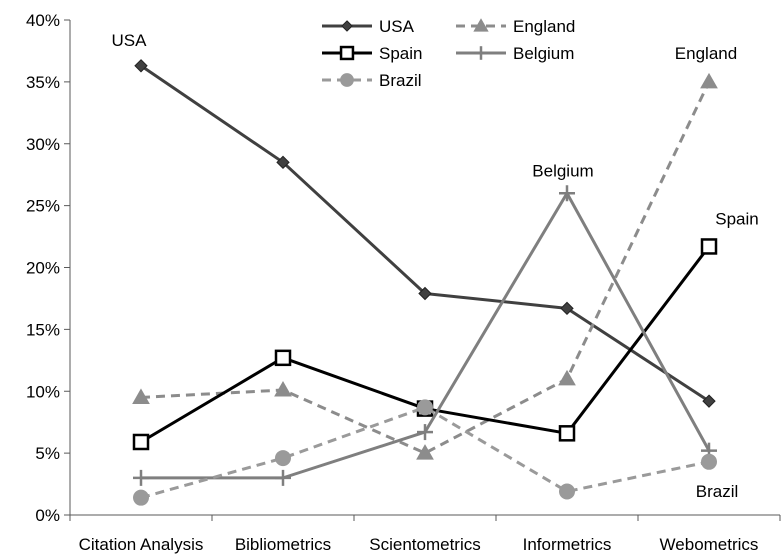  I want to click on legend-item-spain: Spain, so click(372, 53).